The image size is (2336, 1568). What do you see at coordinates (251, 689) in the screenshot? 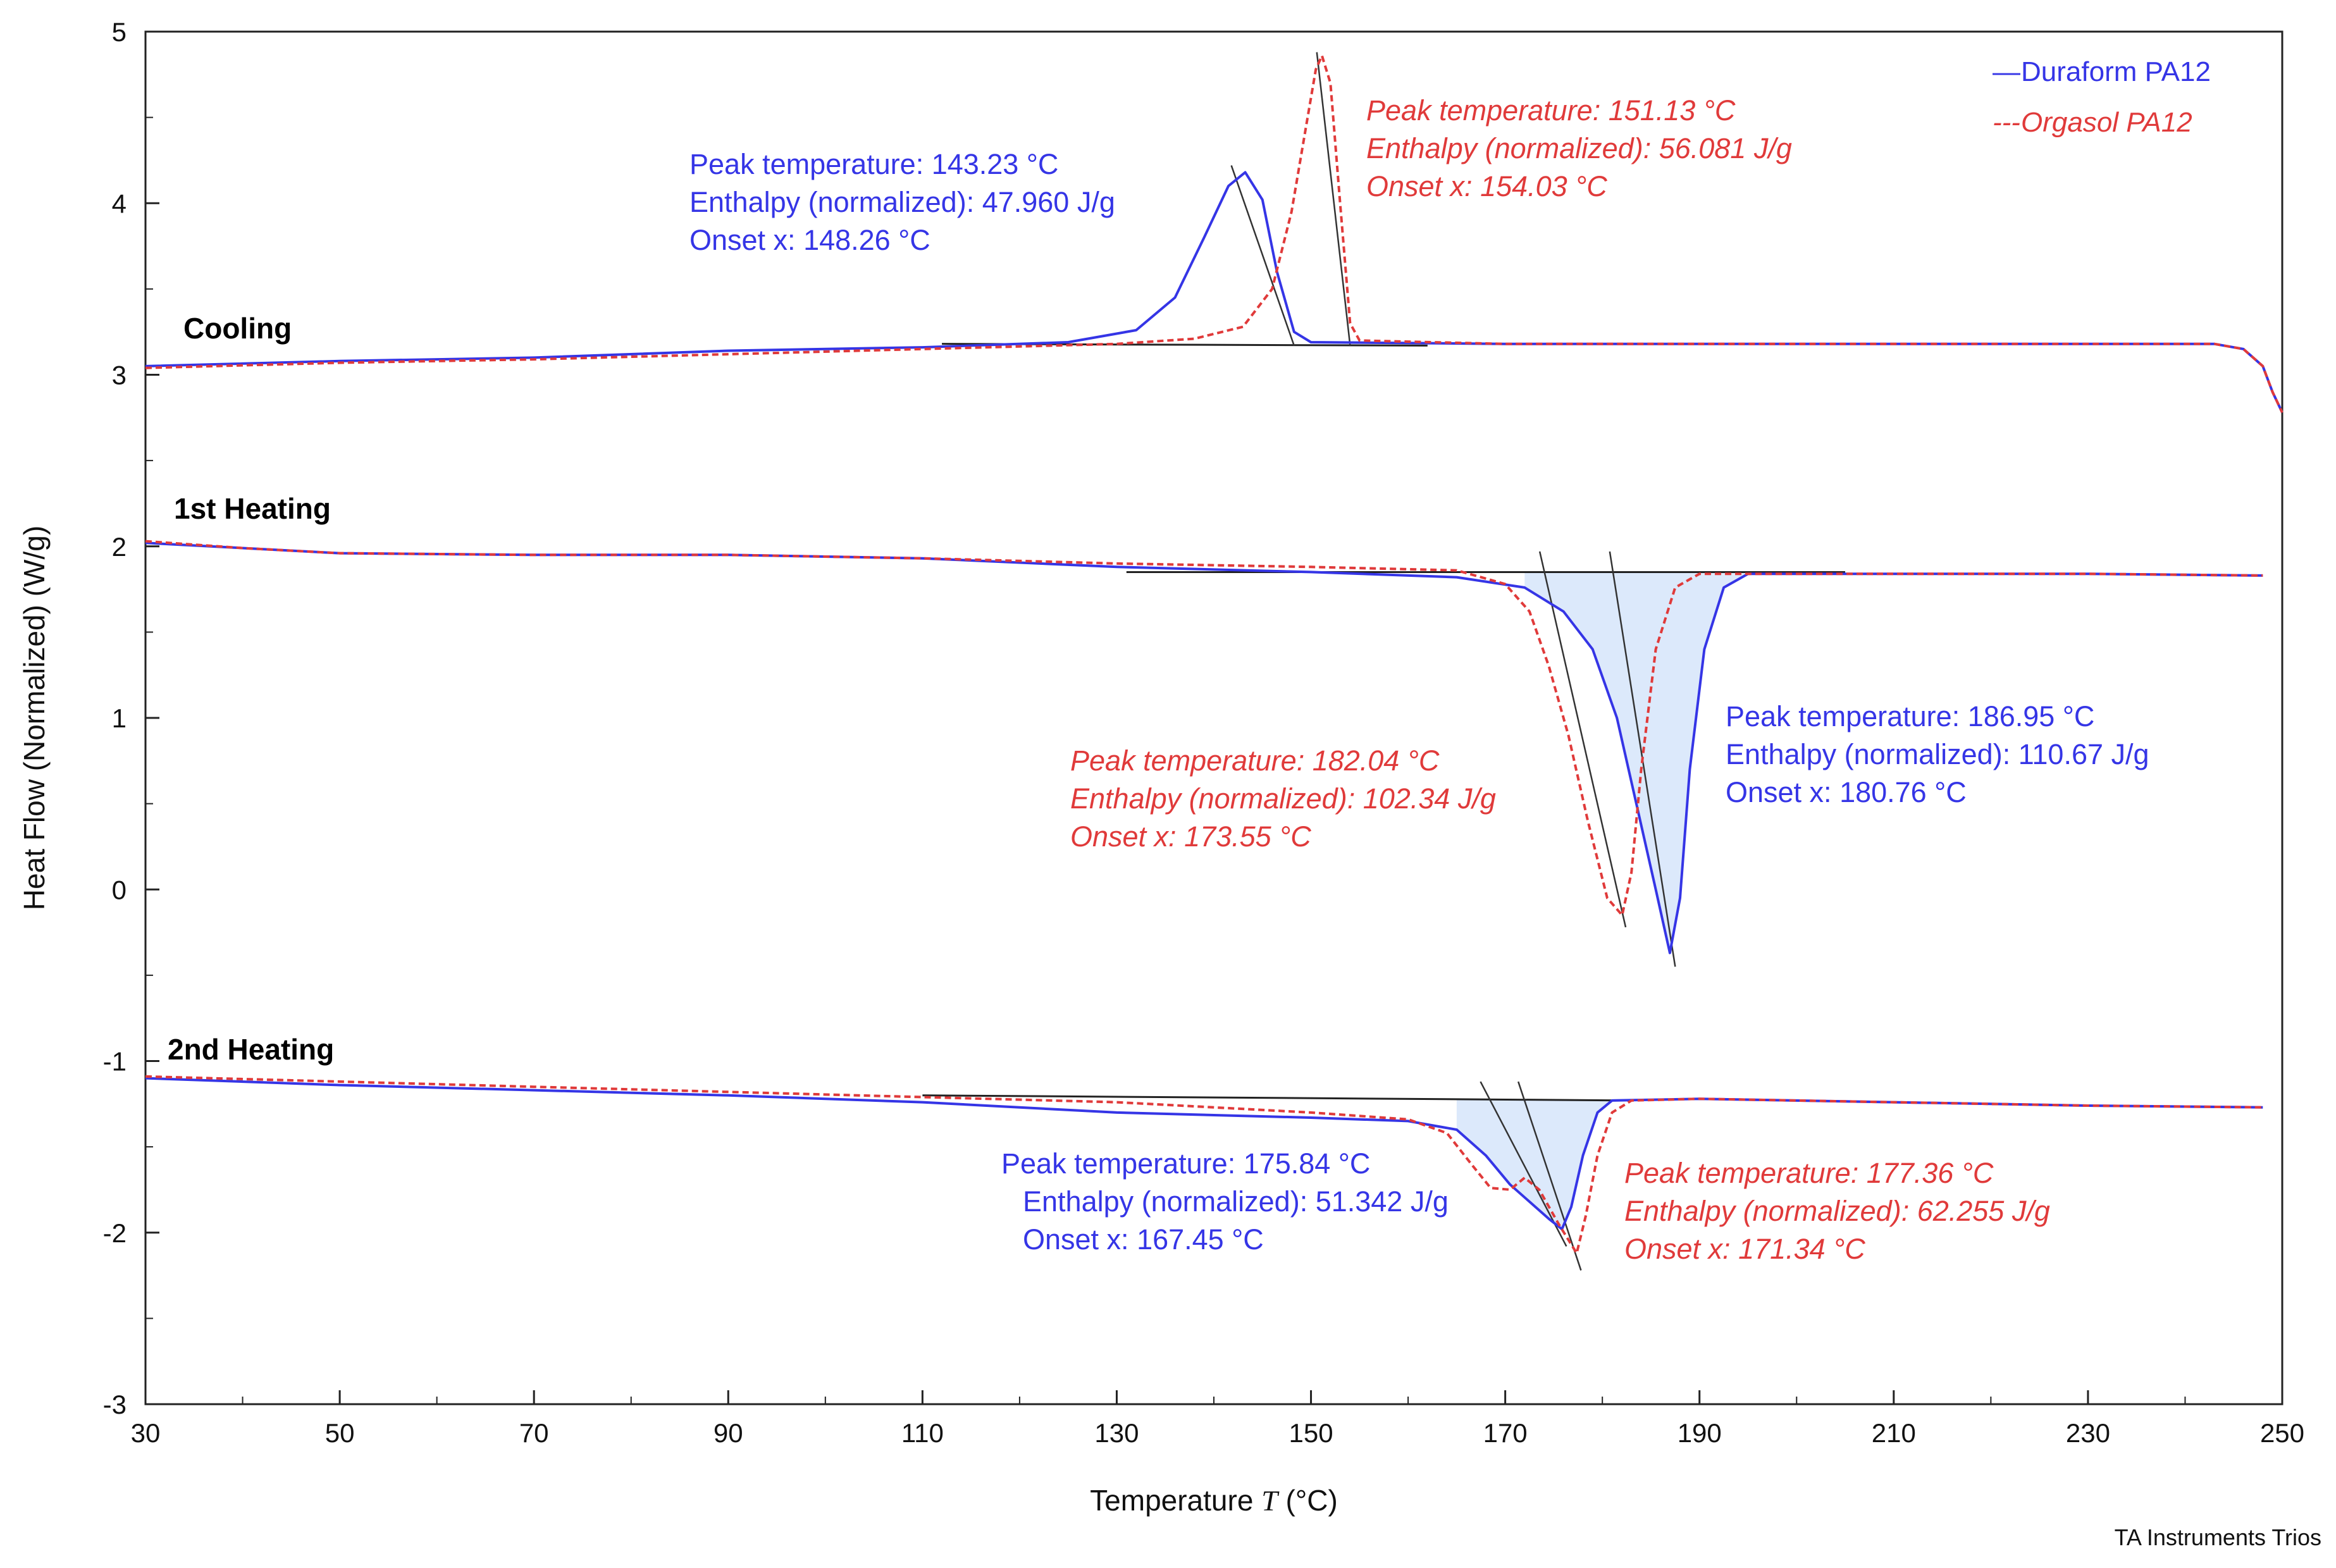
I see `label-layer: Cooling 1st Heating 2nd Heating` at bounding box center [251, 689].